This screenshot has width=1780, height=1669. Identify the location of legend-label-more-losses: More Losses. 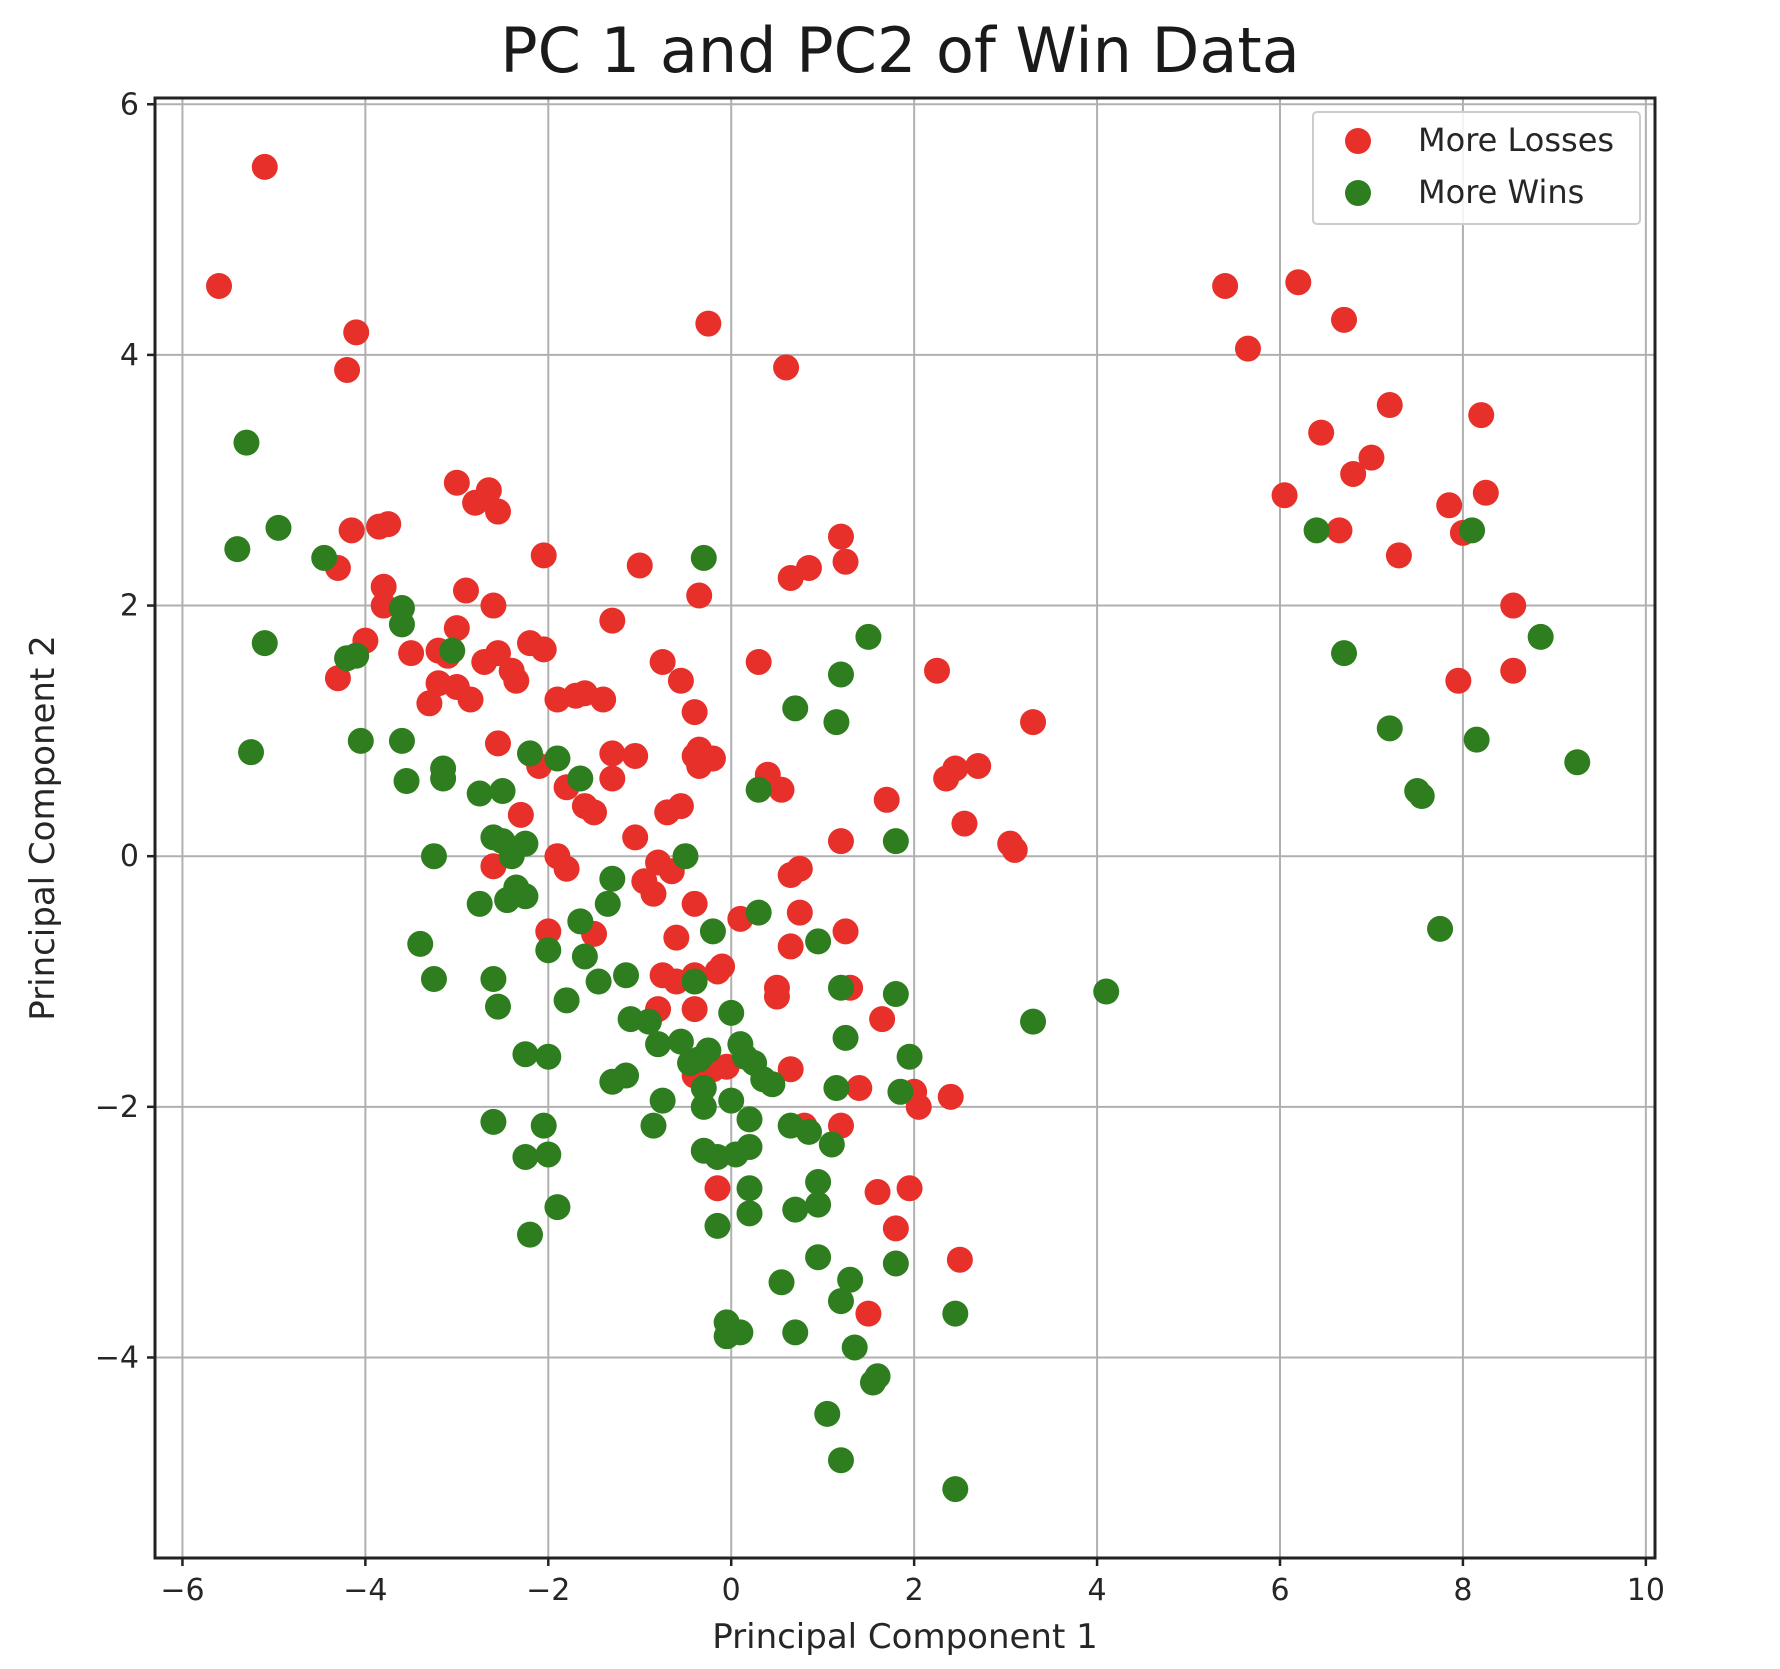
(1516, 140).